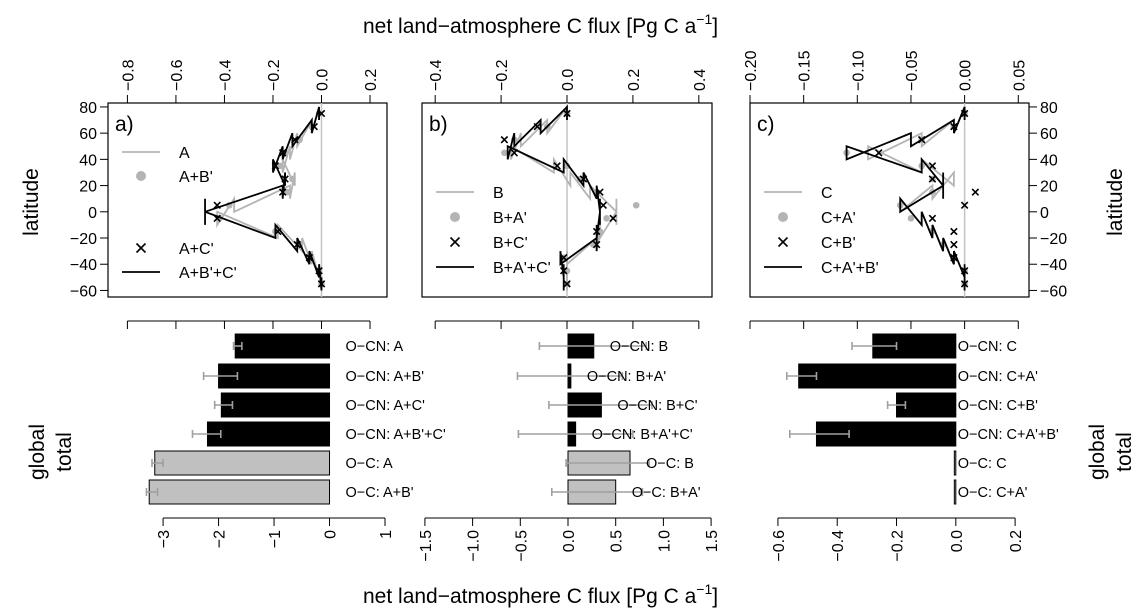 The width and height of the screenshot is (1133, 612). What do you see at coordinates (998, 377) in the screenshot?
I see `bar-label: O−CN: C+A'` at bounding box center [998, 377].